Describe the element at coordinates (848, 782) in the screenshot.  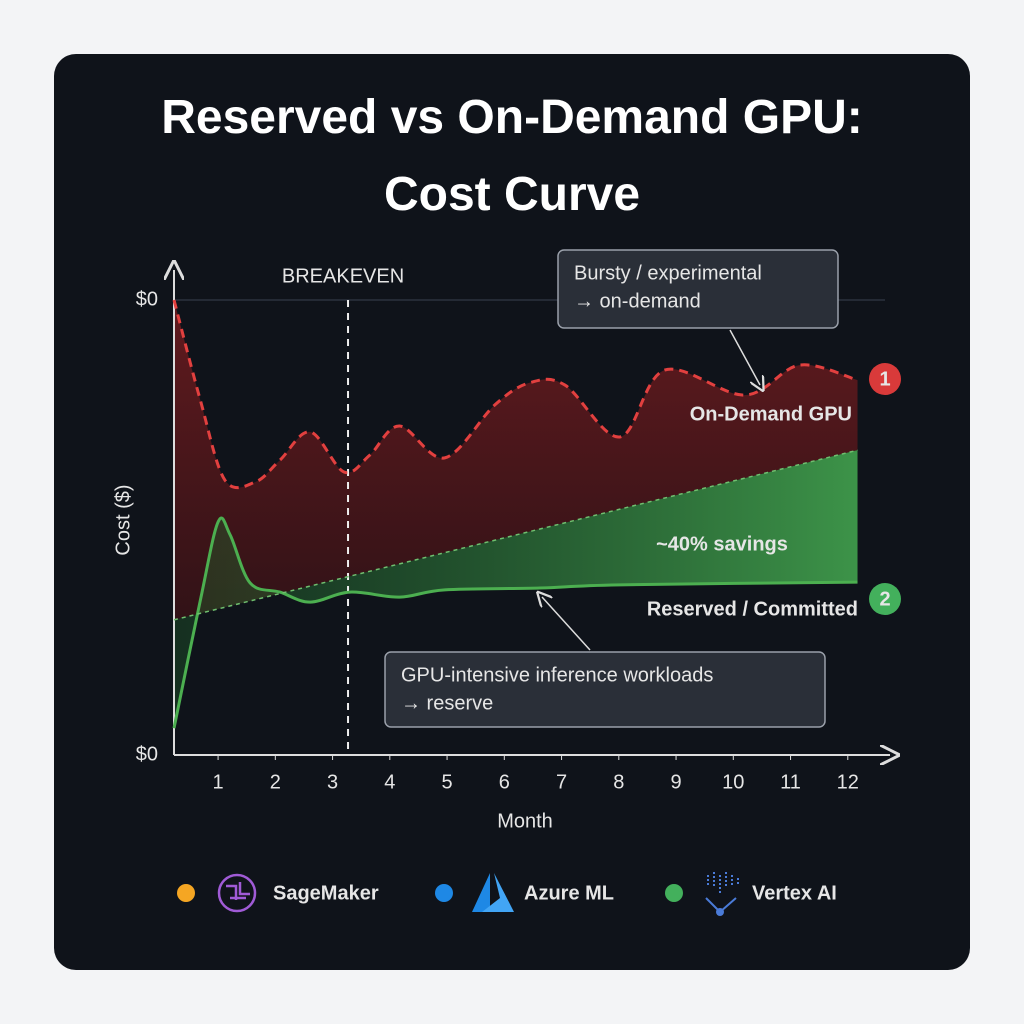
I see `x-tick-label: 12` at that location.